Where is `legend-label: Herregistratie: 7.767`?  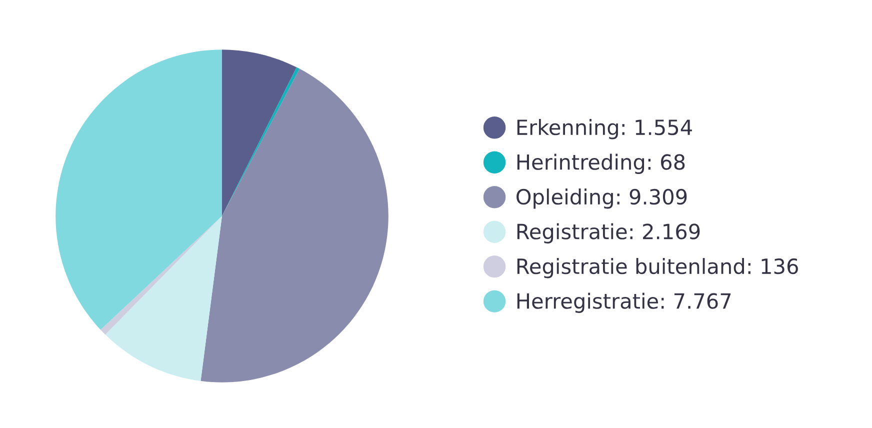
legend-label: Herregistratie: 7.767 is located at coordinates (624, 302).